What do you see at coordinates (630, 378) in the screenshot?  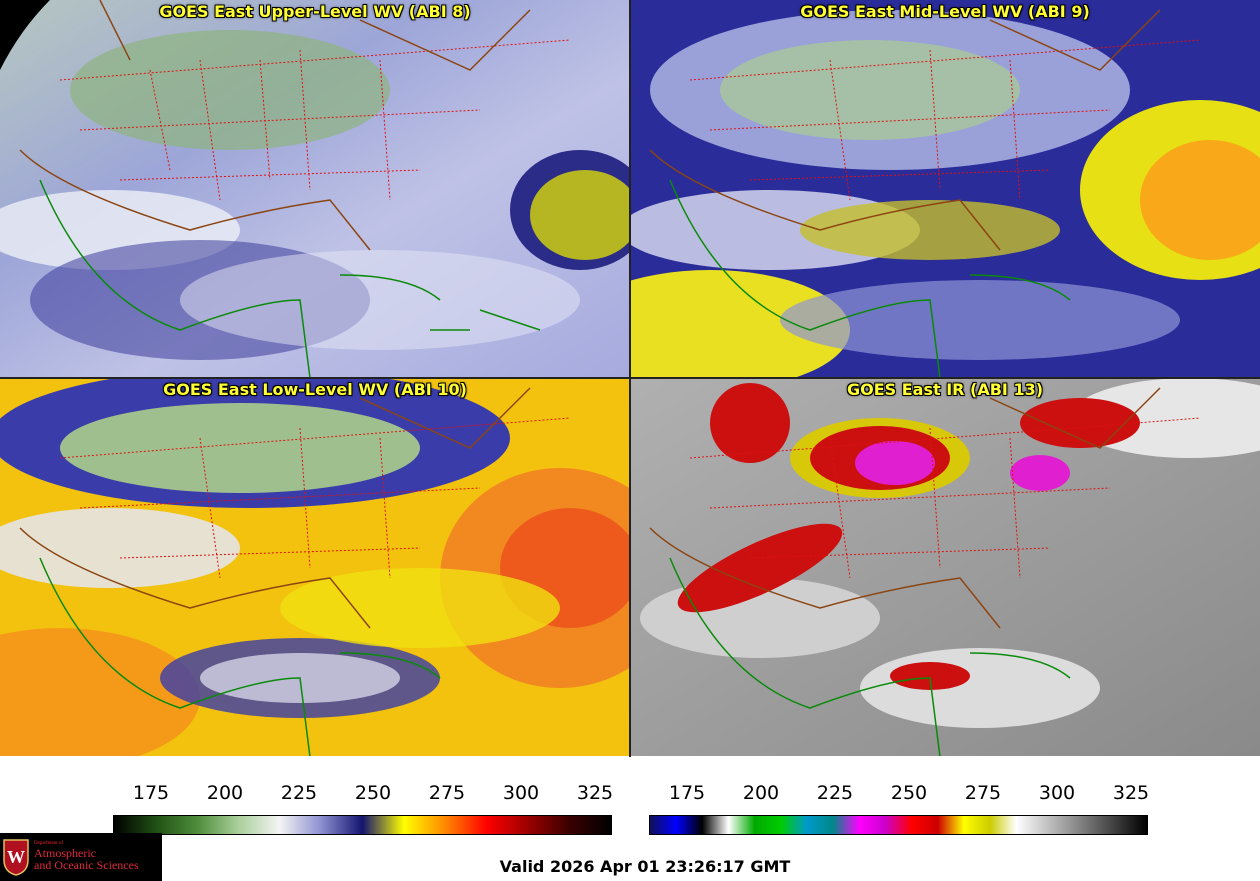 I see `panel-divider-horizontal` at bounding box center [630, 378].